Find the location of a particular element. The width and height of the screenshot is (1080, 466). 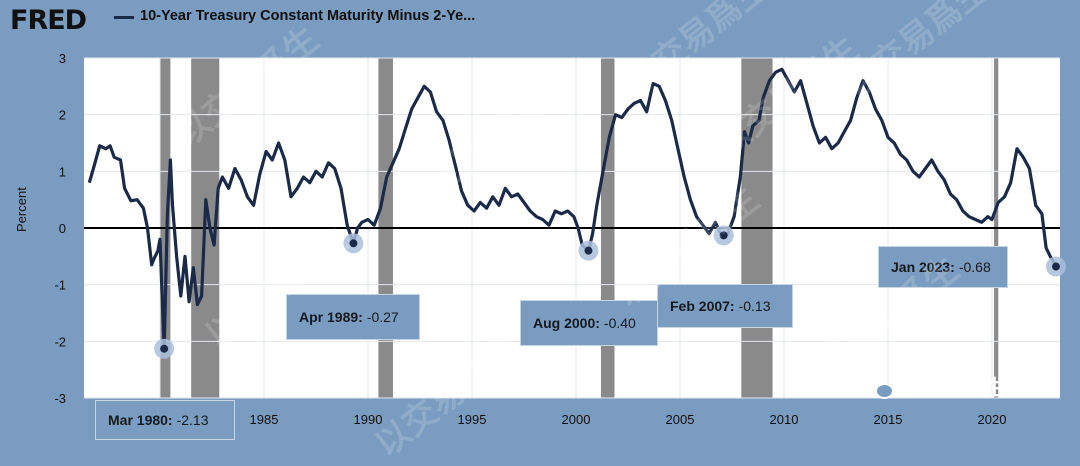

x-tick-label: 1990 is located at coordinates (368, 419).